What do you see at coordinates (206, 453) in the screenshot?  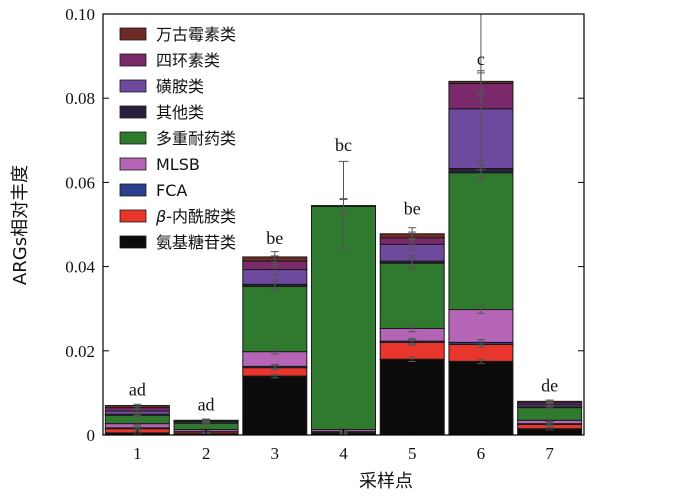 I see `x-tick-label-2: 2` at bounding box center [206, 453].